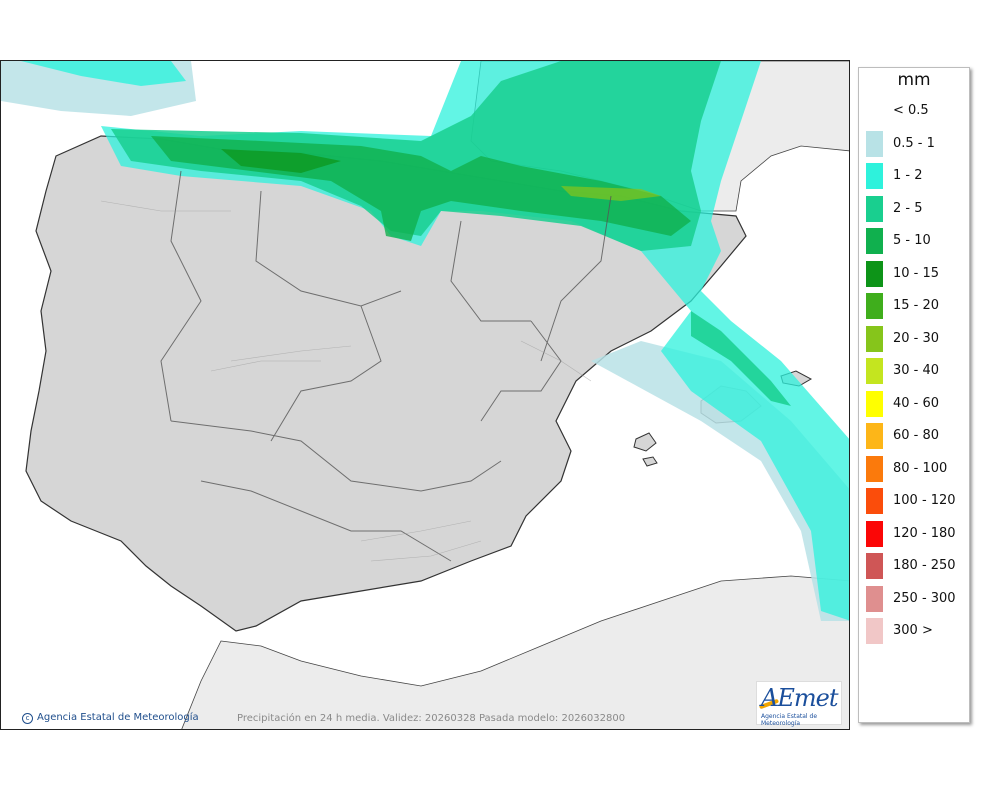  I want to click on legend-item: 60 - 80, so click(915, 436).